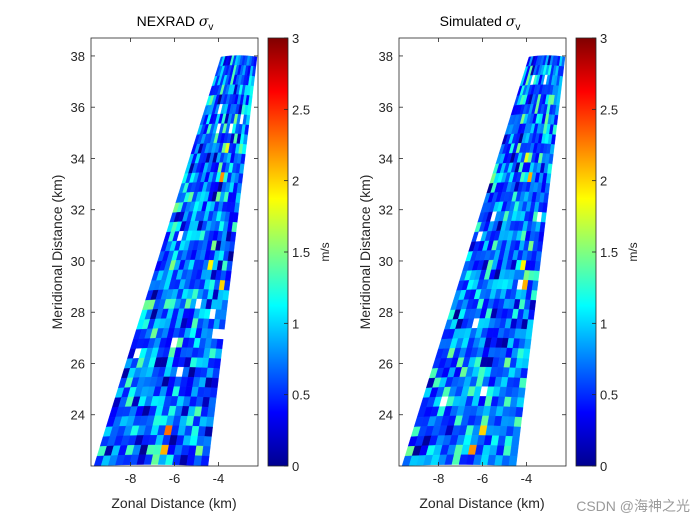 Image resolution: width=700 pixels, height=525 pixels. What do you see at coordinates (633, 506) in the screenshot?
I see `watermark-text: CSDN @海神之光` at bounding box center [633, 506].